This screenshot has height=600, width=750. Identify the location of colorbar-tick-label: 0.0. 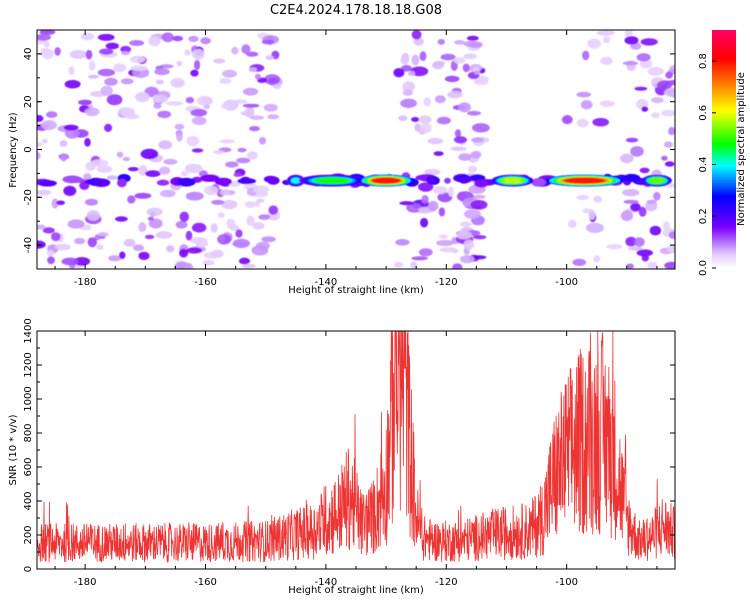
(703, 268).